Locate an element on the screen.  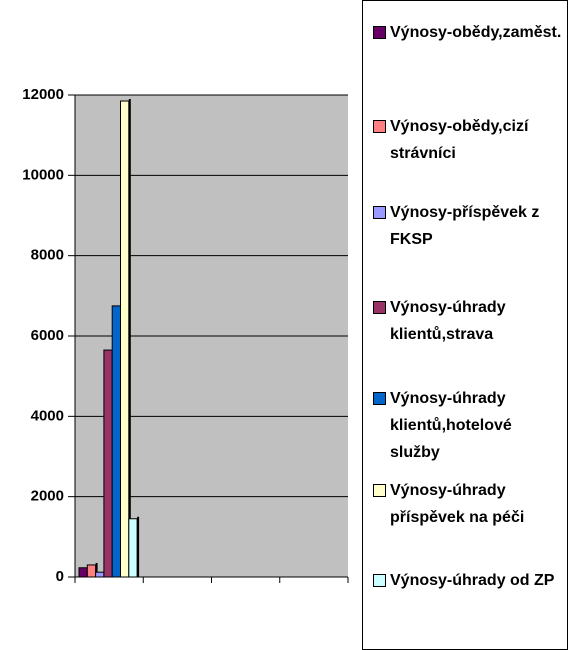
legend-label: Výnosy-příspěvek z FKSP is located at coordinates (465, 226).